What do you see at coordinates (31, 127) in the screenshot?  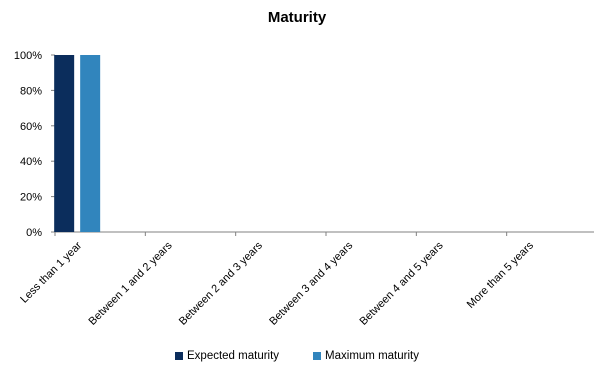 I see `y-tick-label: 60%` at bounding box center [31, 127].